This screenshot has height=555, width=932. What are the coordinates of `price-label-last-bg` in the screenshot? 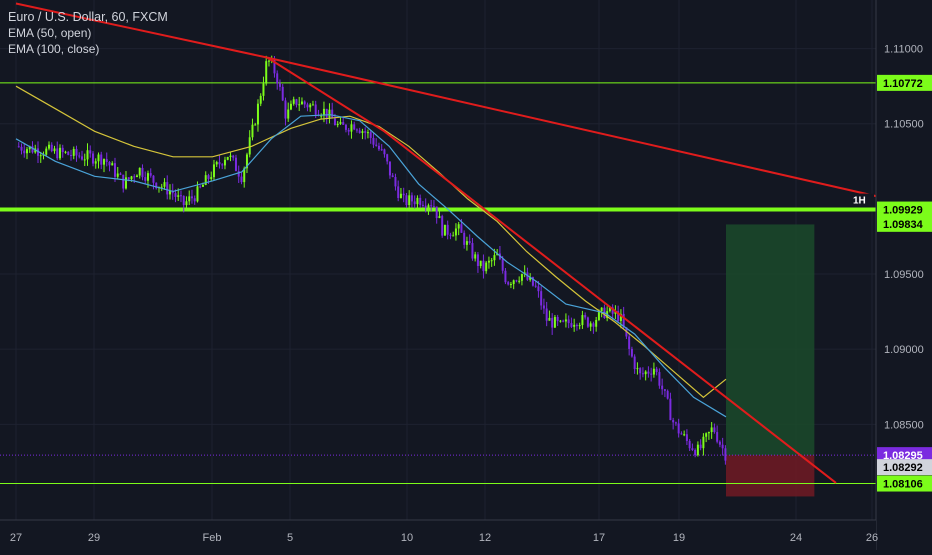 It's located at (904, 455).